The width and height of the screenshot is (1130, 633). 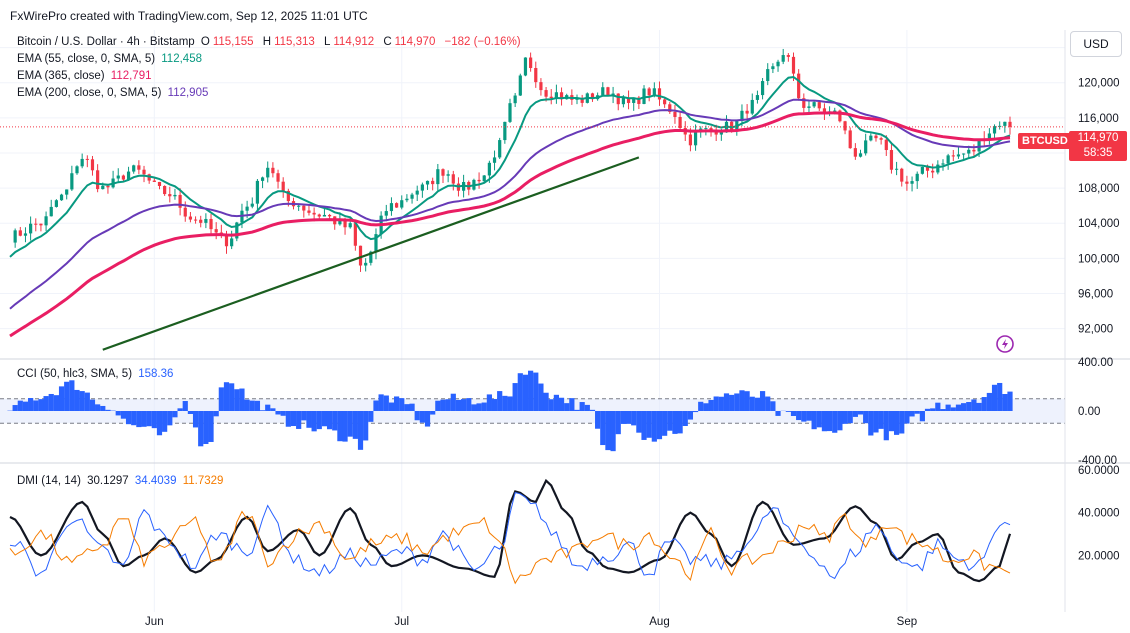 What do you see at coordinates (1045, 141) in the screenshot?
I see `symbol-price-tag: BTCUSD` at bounding box center [1045, 141].